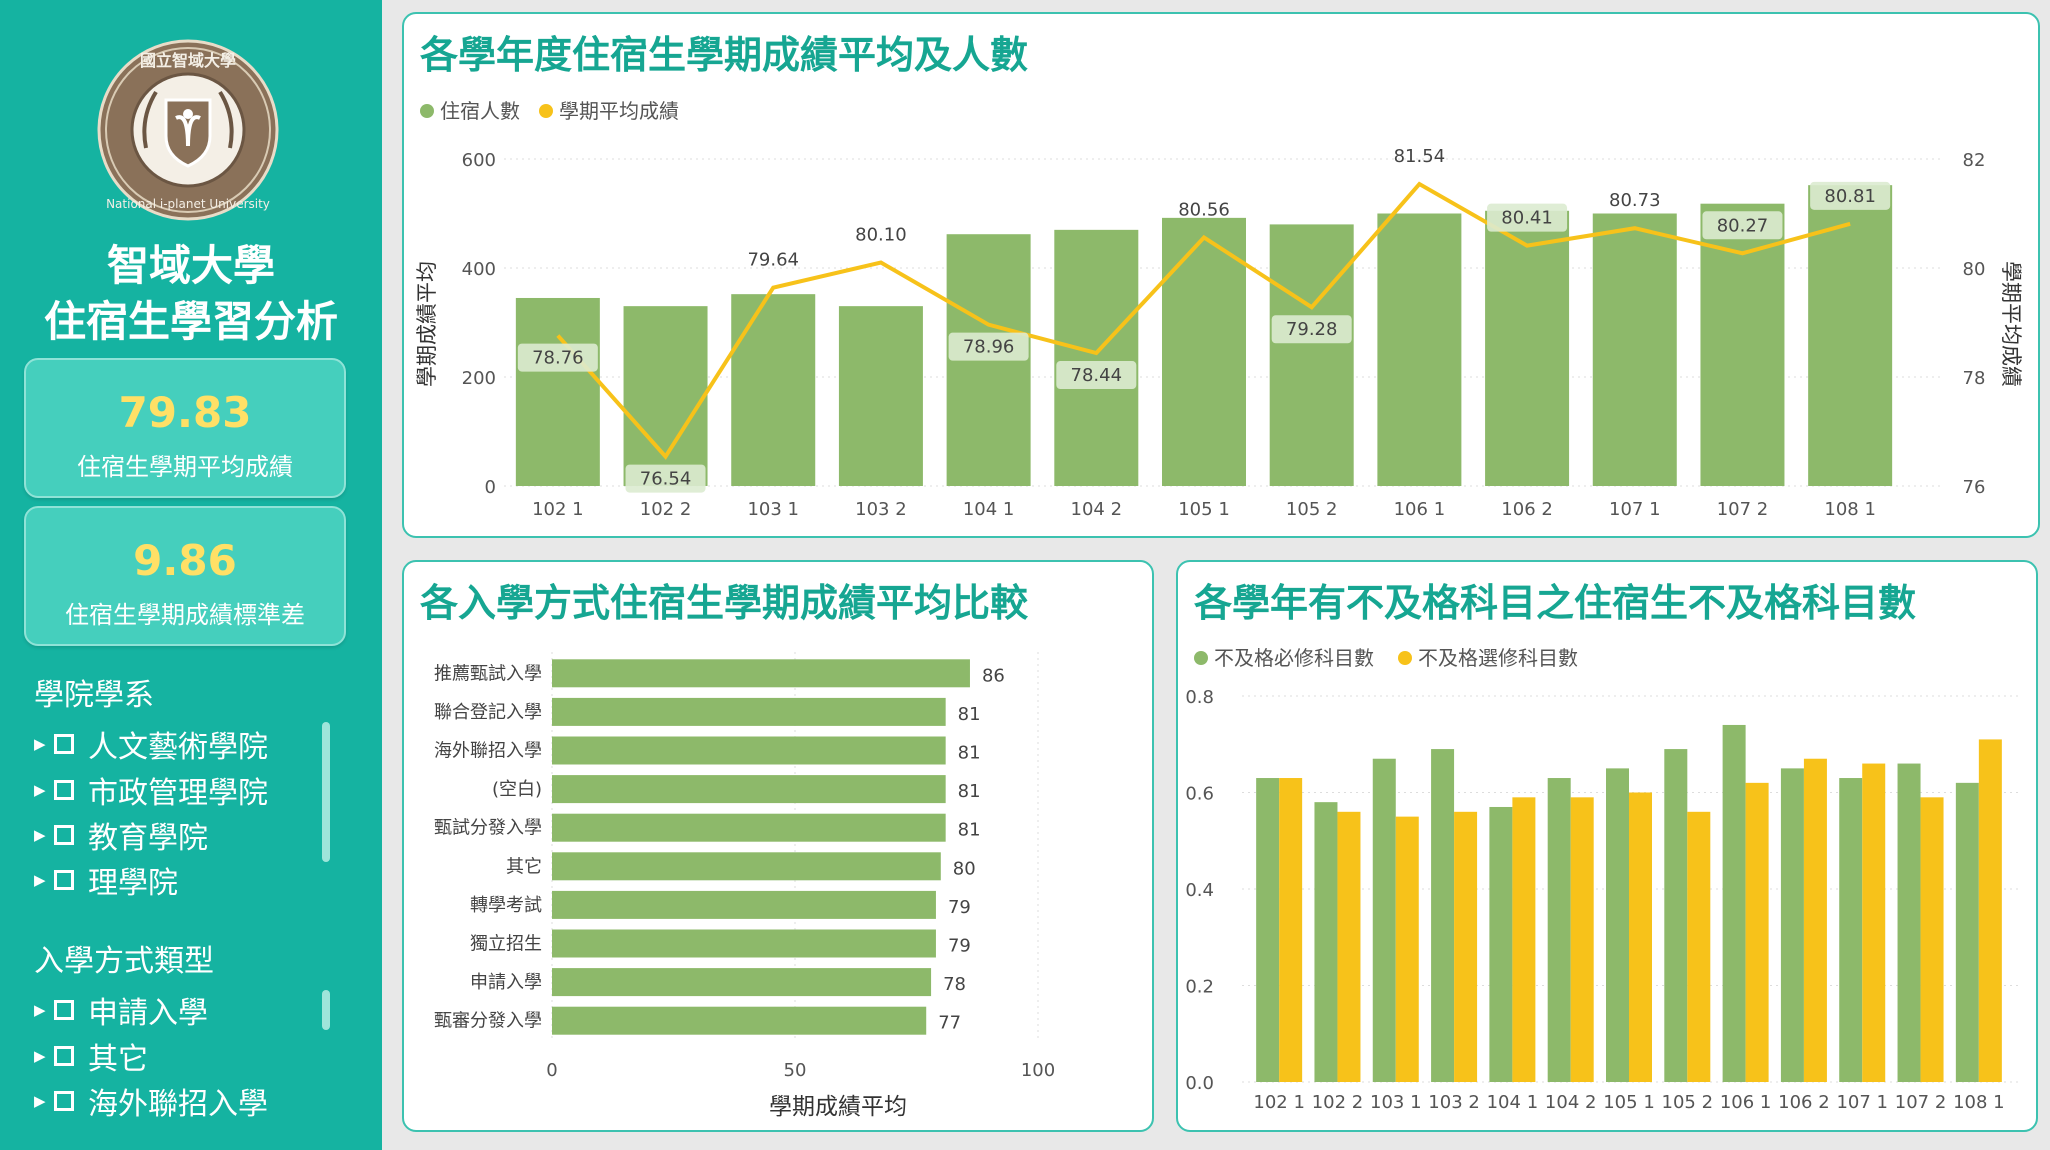 The width and height of the screenshot is (2050, 1150). What do you see at coordinates (1204, 352) in the screenshot?
I see `bar-resident-count` at bounding box center [1204, 352].